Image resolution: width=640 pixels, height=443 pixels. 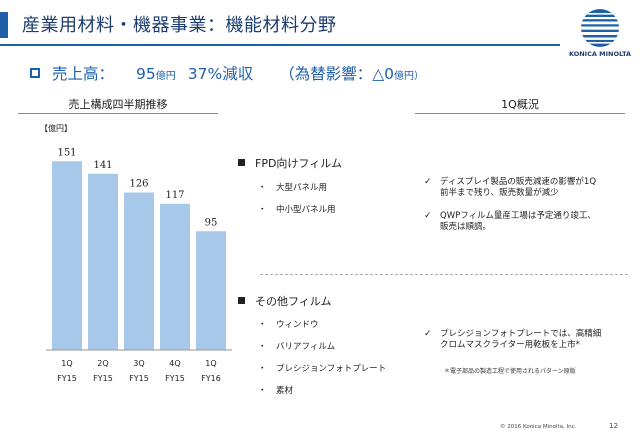 I want to click on right-heading-underline, so click(x=520, y=113).